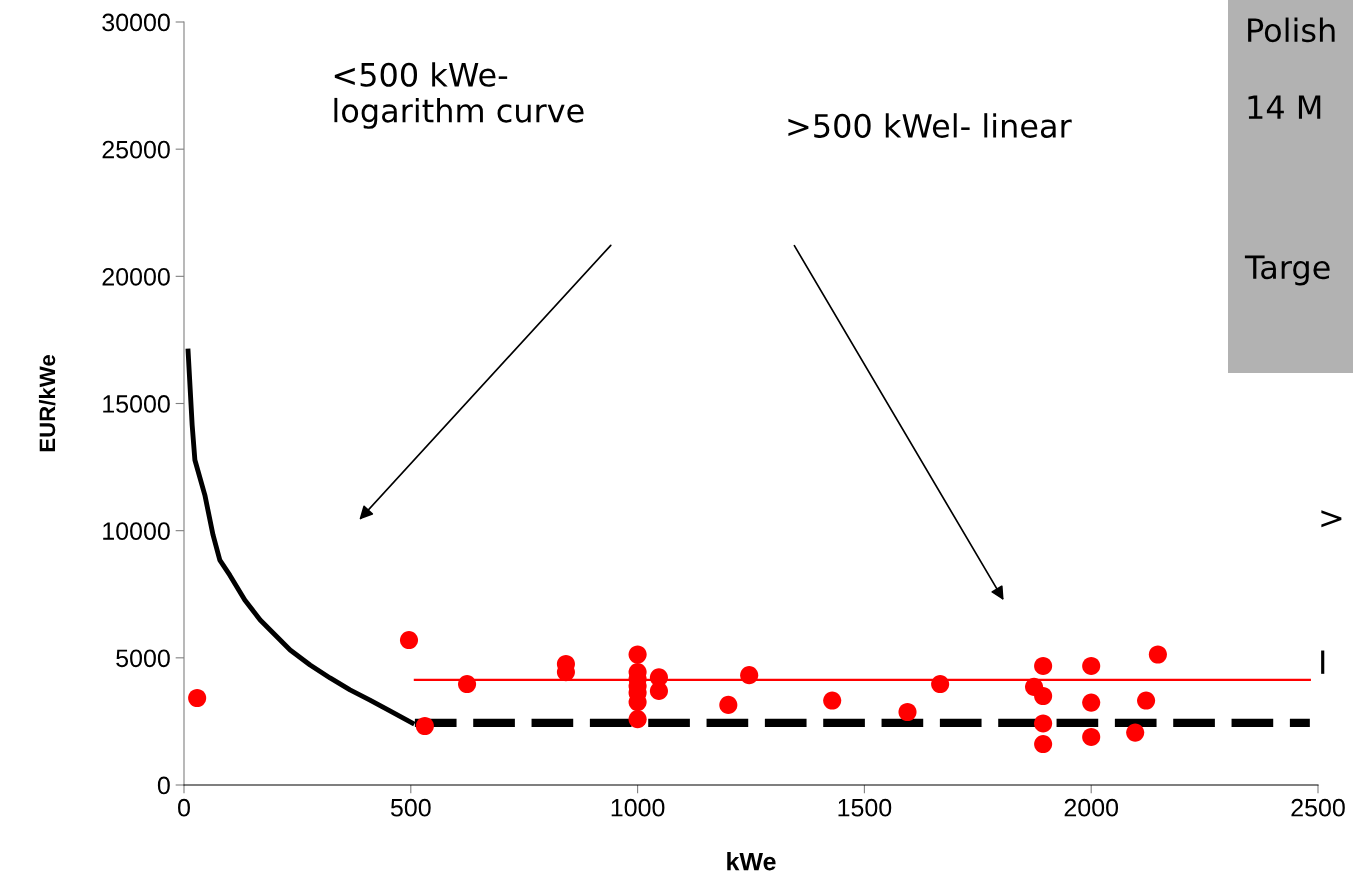 Image resolution: width=1353 pixels, height=893 pixels. I want to click on x-axis-title: kWe, so click(751, 861).